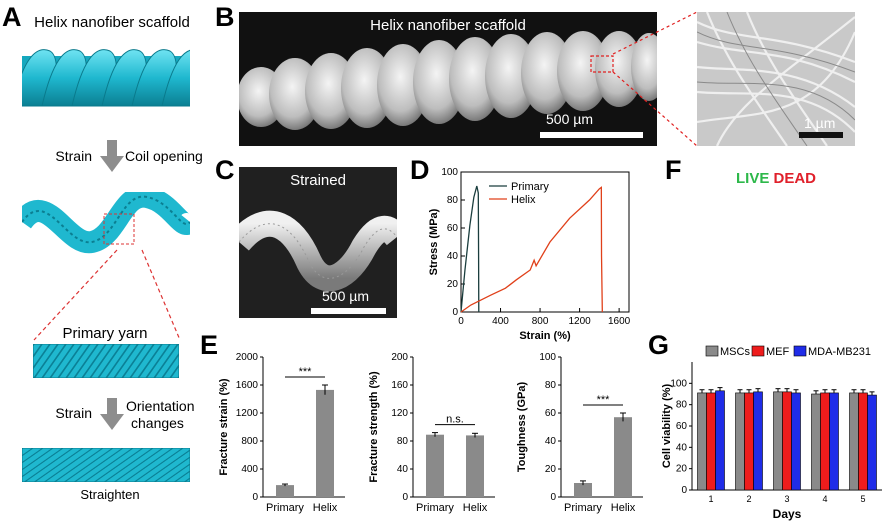 The image size is (892, 527). Describe the element at coordinates (448, 79) in the screenshot. I see `sem-helix-image: Helix nanofiber scaffold 500 µm` at that location.